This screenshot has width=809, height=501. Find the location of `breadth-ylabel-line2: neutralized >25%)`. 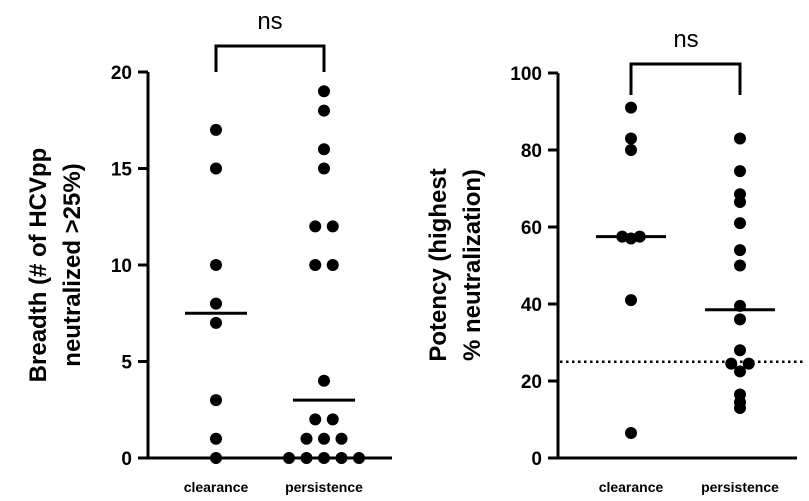

breadth-ylabel-line2: neutralized >25%) is located at coordinates (72, 264).